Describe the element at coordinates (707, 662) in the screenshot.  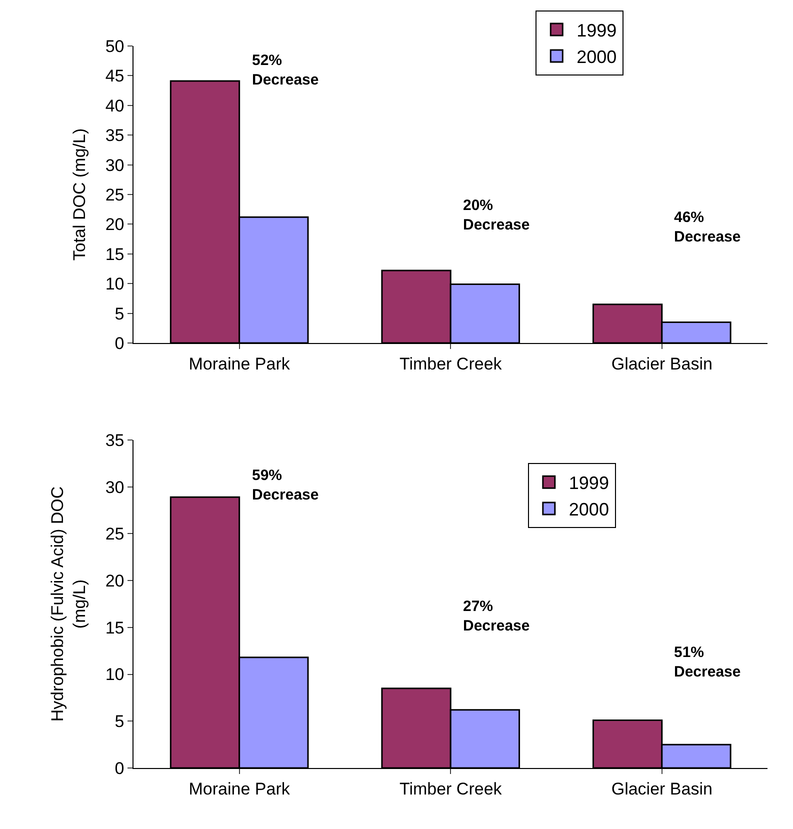
I see `annotation: 51% Decrease` at that location.